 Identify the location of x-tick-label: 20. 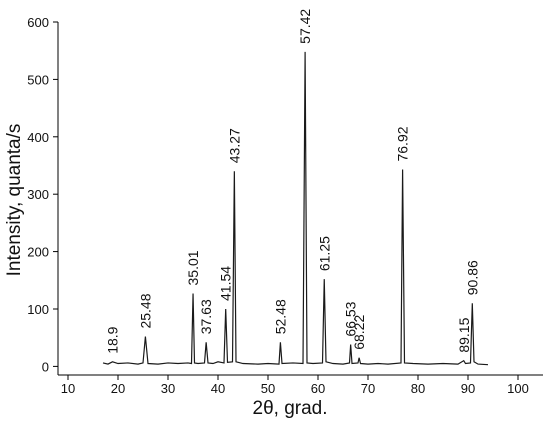
(118, 388).